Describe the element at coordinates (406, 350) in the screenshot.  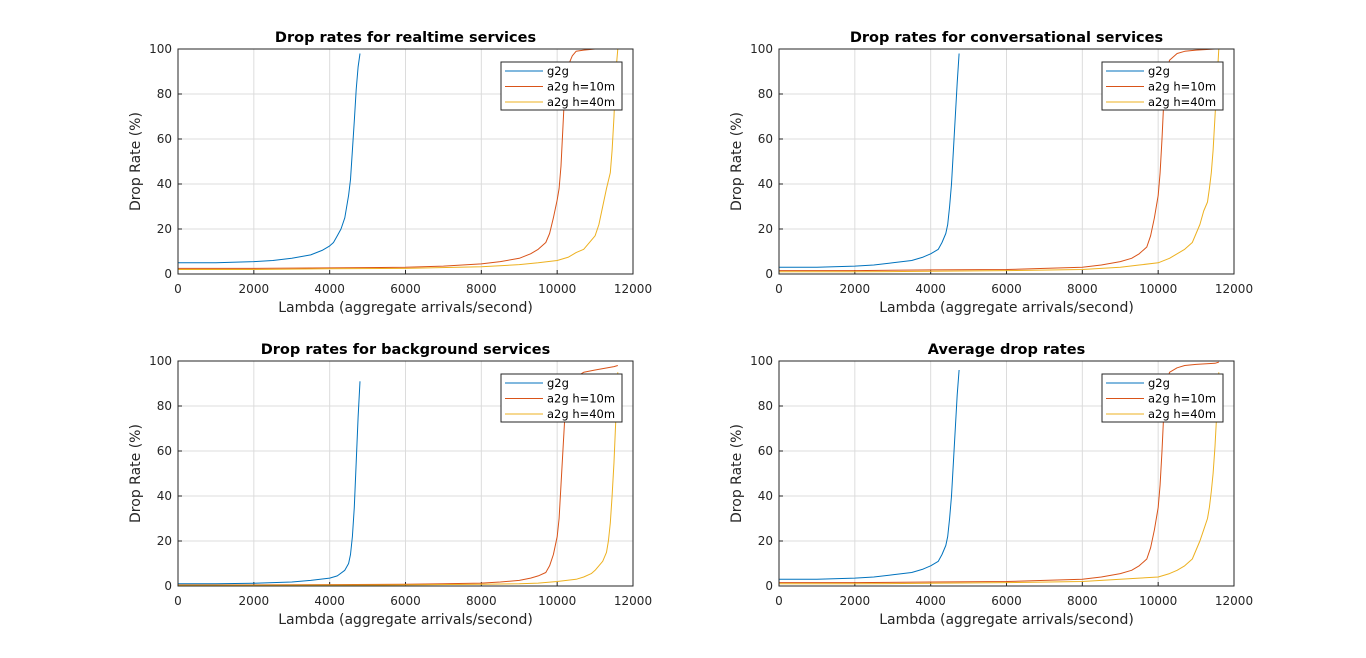
I see `chart-title: Drop rates for background services` at that location.